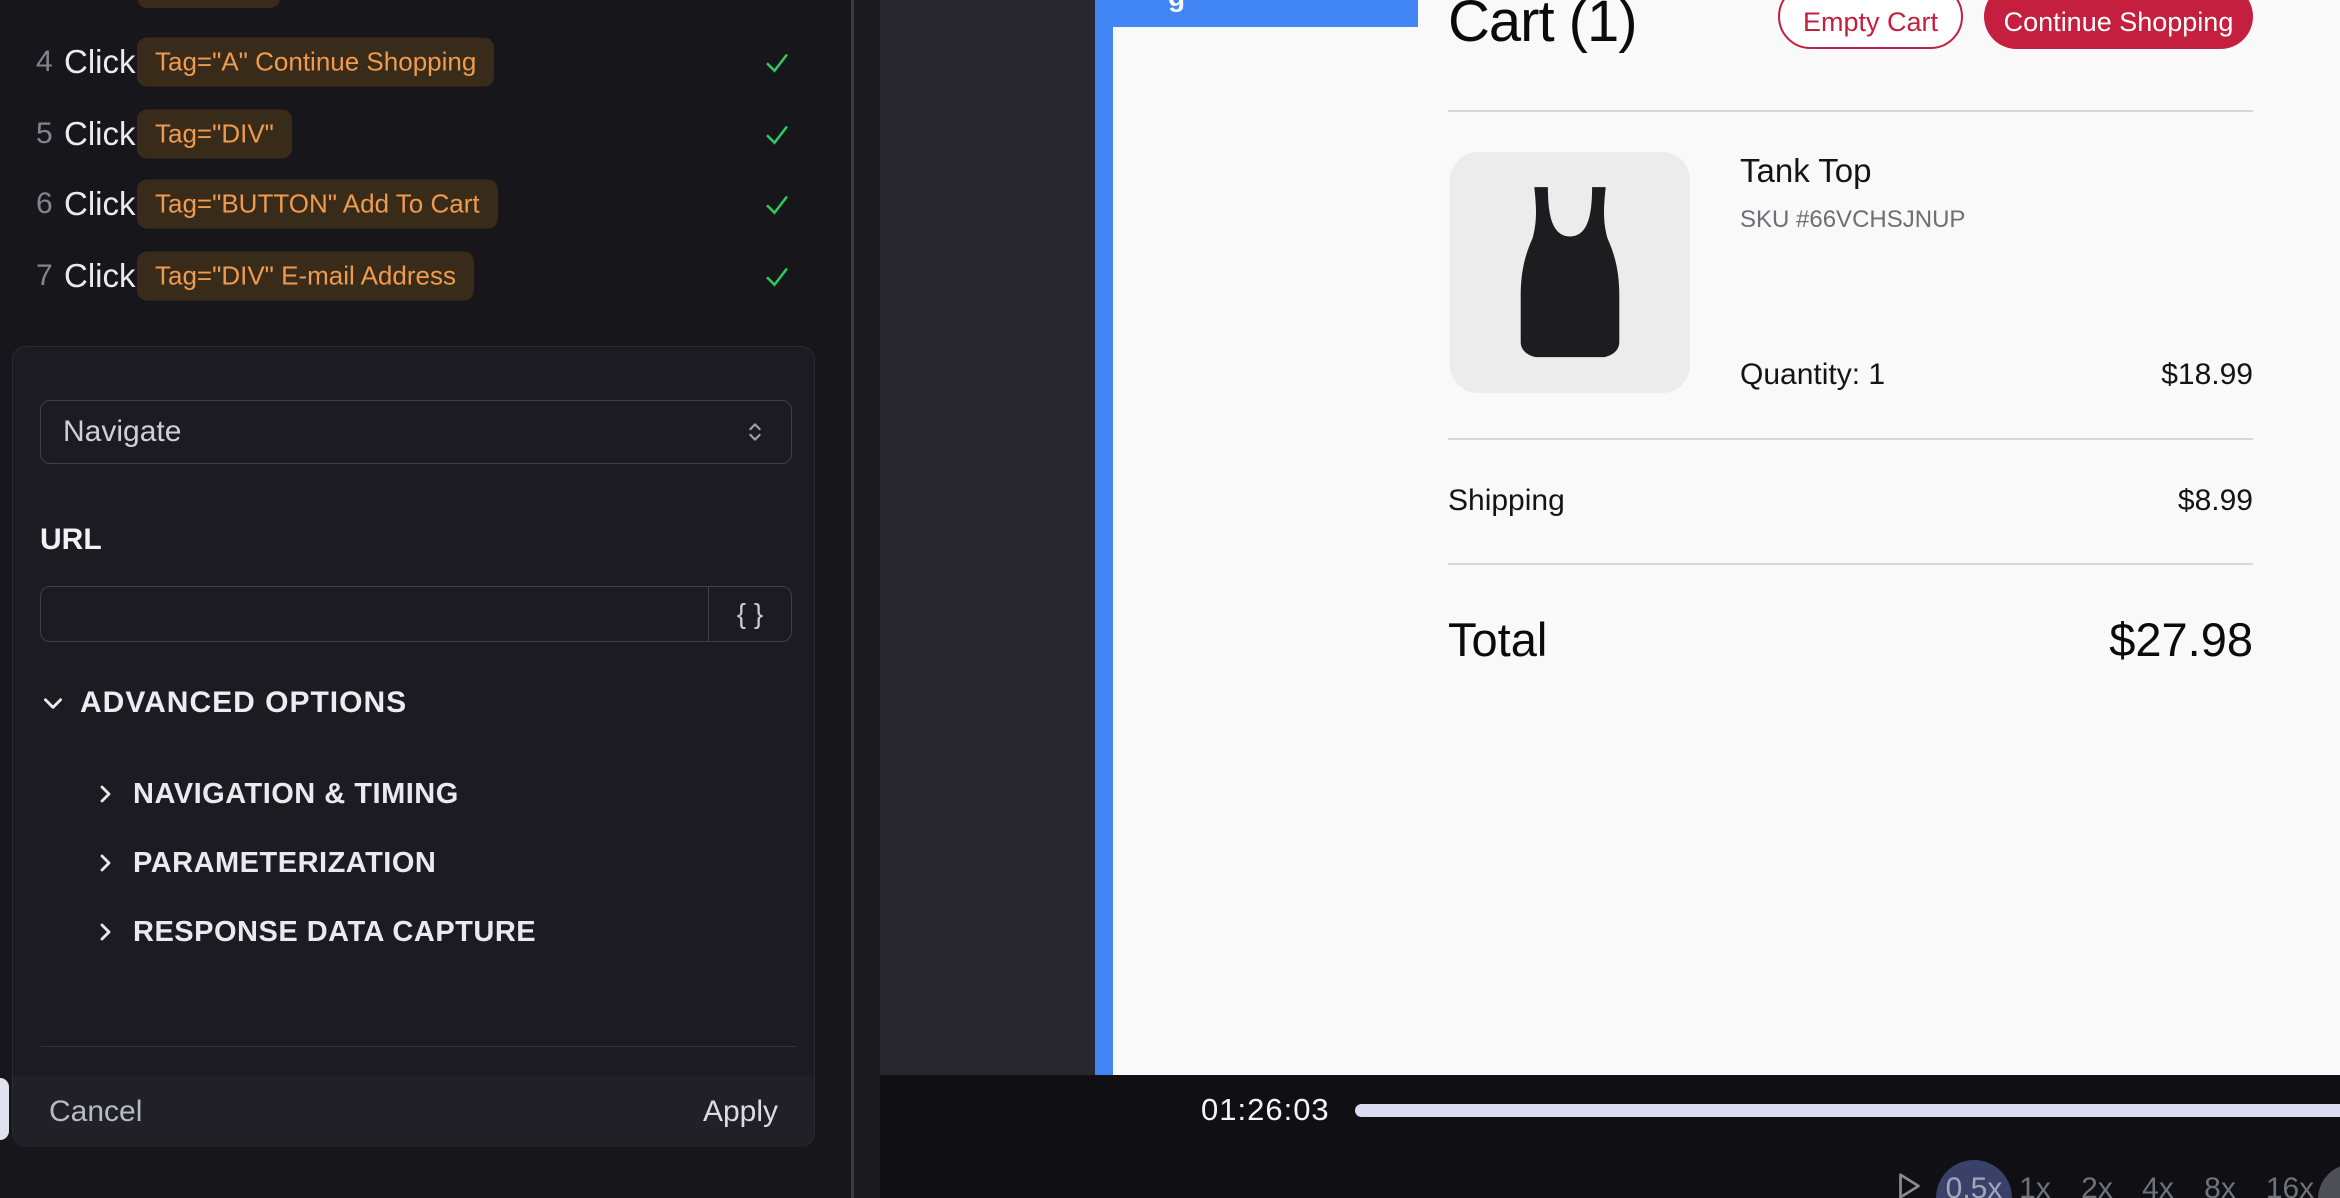 This screenshot has height=1198, width=2340. I want to click on header-divider, so click(1850, 111).